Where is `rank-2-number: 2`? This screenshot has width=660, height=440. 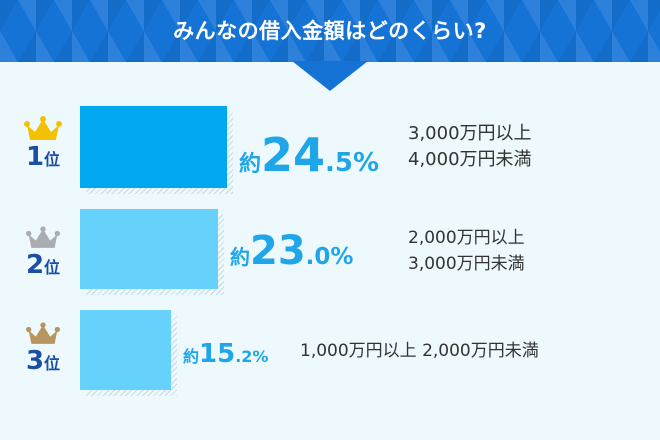
rank-2-number: 2 is located at coordinates (35, 265).